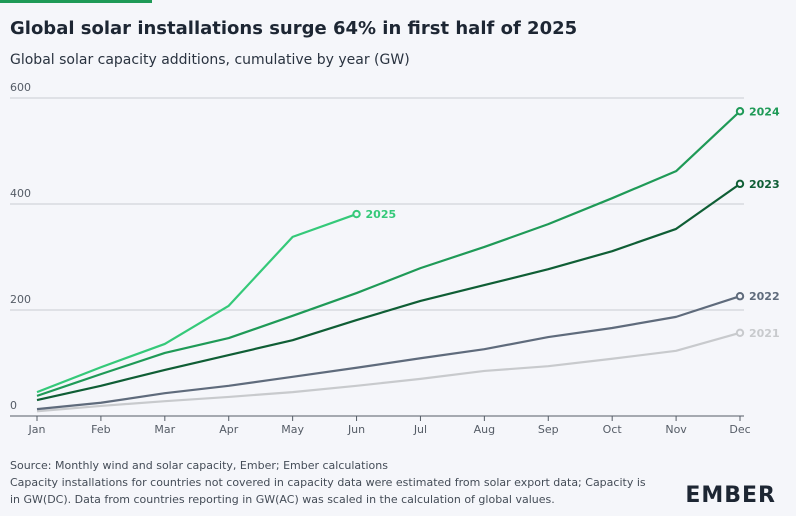 This screenshot has height=516, width=796. Describe the element at coordinates (229, 429) in the screenshot. I see `x-tick-label: Apr` at that location.